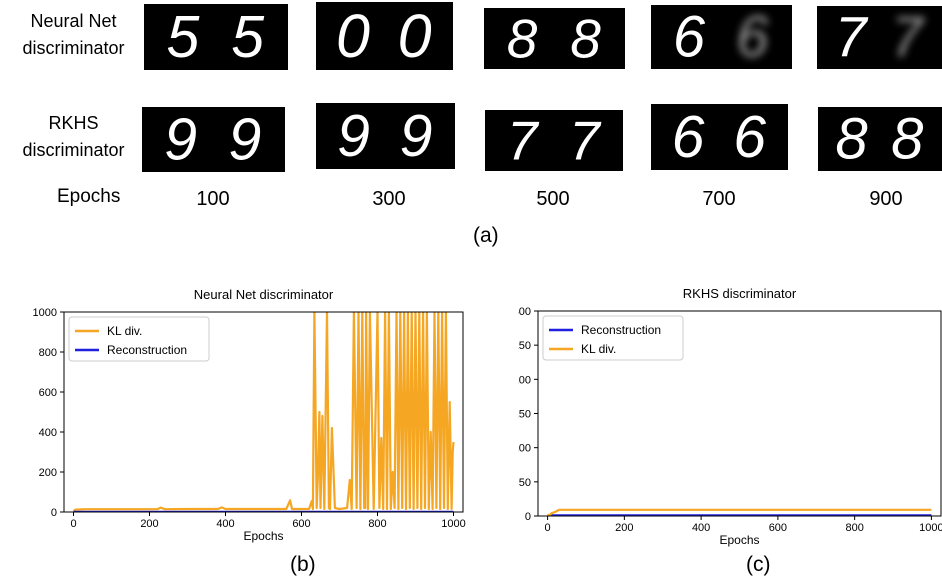 The image size is (942, 579). Describe the element at coordinates (524, 415) in the screenshot. I see `y-tick-label: 150` at that location.